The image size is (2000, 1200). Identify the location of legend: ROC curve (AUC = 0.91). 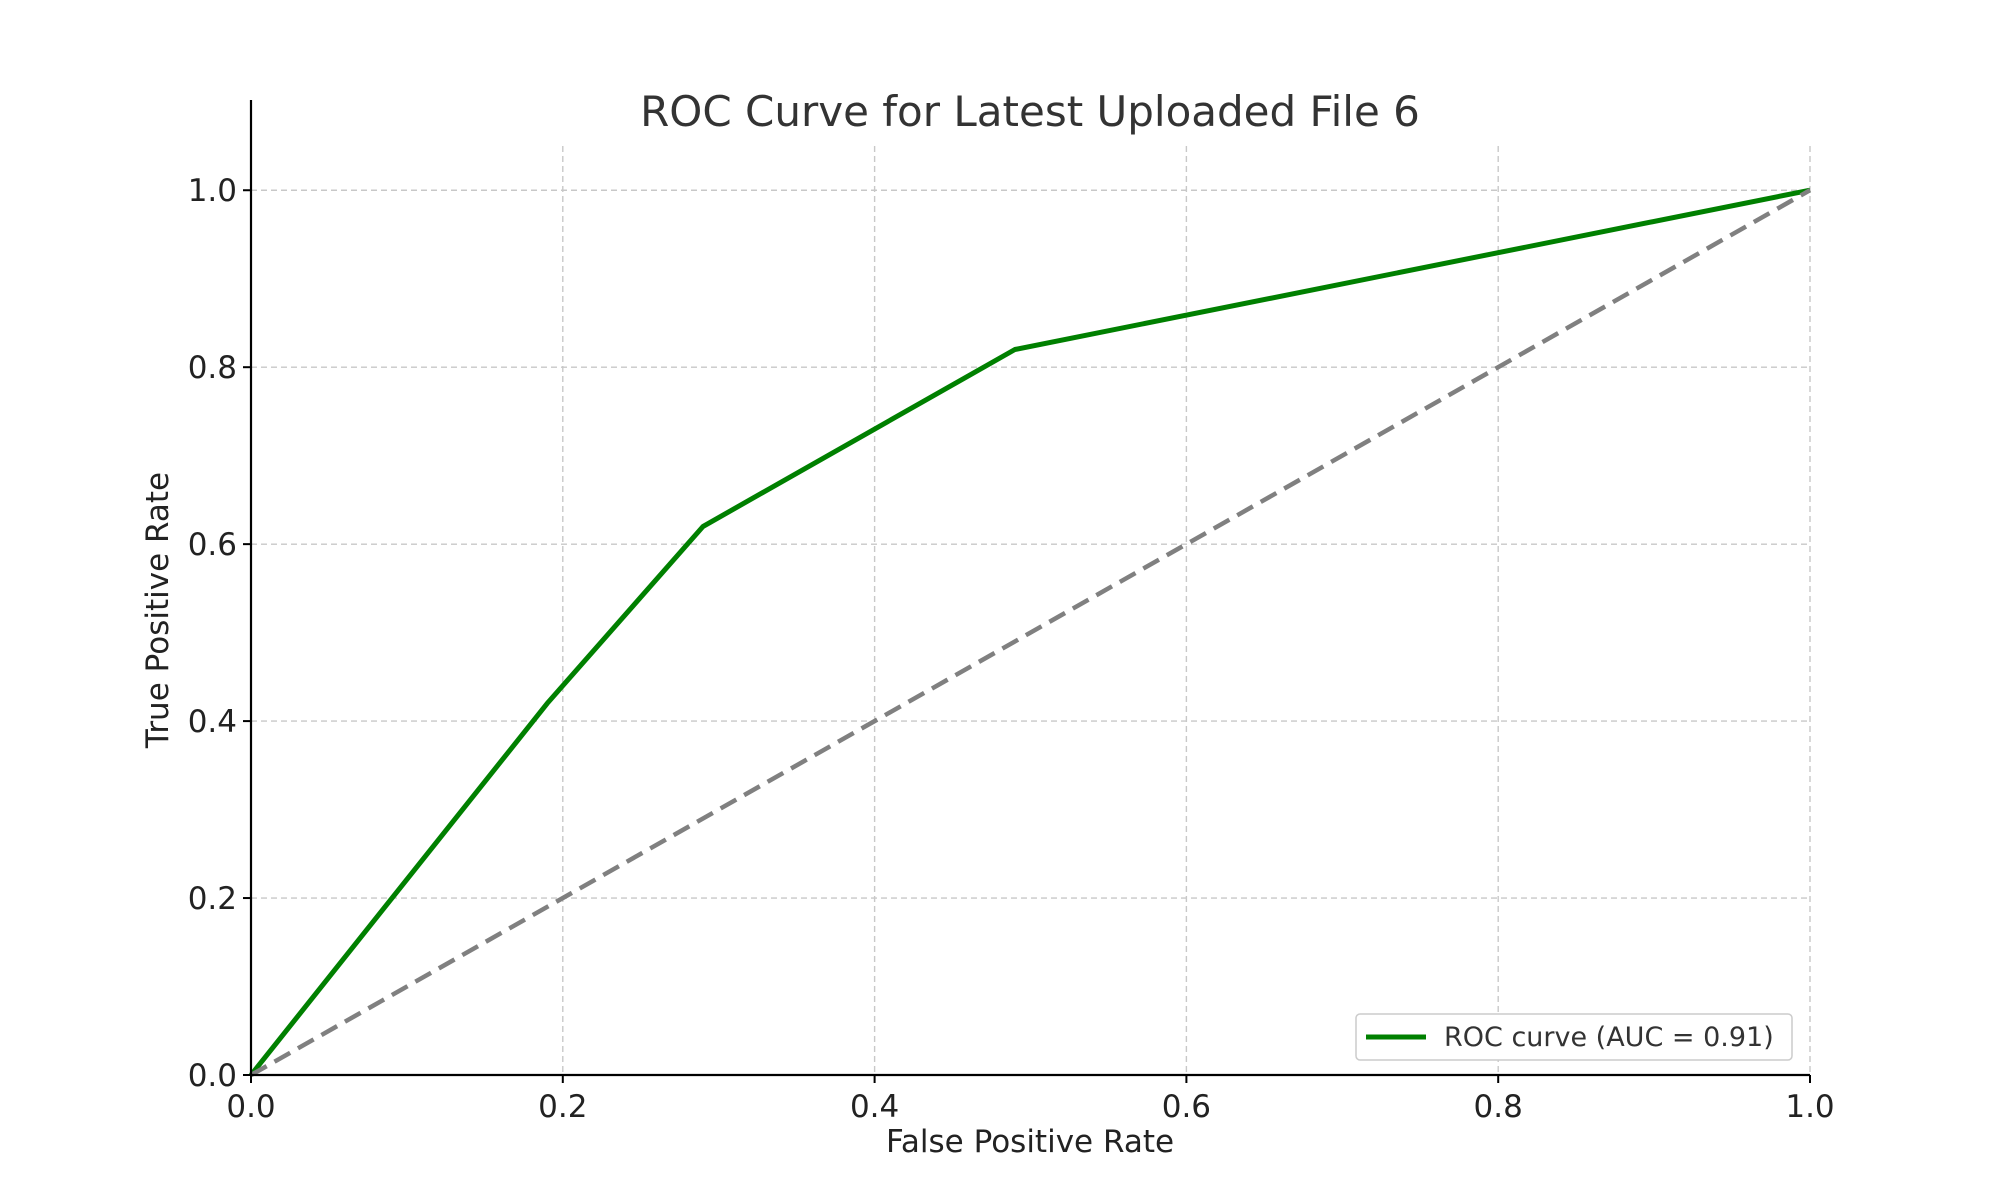
(1574, 1037).